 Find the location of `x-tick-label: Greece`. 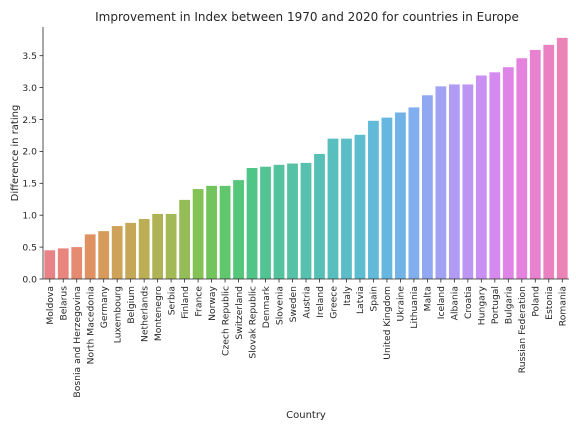

x-tick-label: Greece is located at coordinates (333, 302).